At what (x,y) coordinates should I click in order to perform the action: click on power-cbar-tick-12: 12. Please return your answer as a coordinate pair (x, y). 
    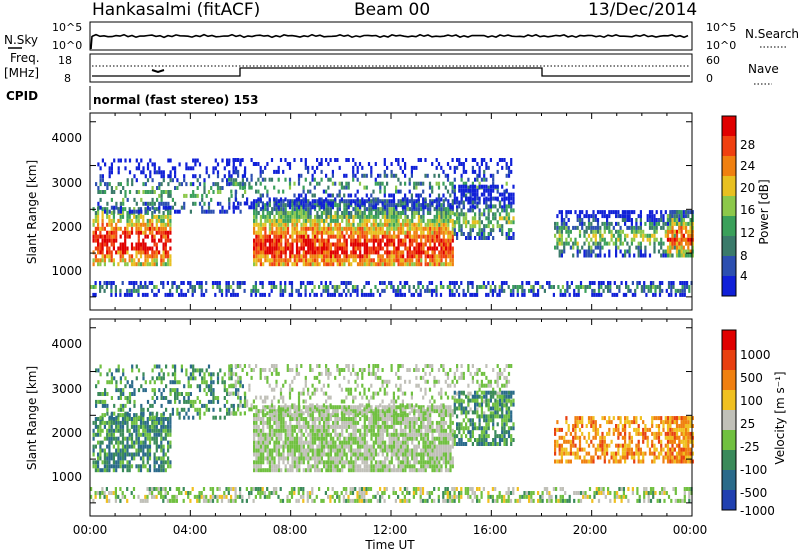
    Looking at the image, I should click on (747, 233).